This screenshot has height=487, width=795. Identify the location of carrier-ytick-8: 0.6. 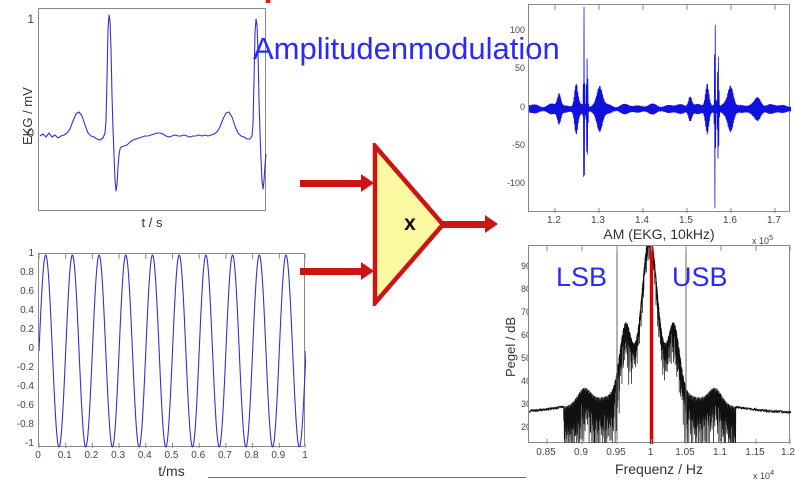
(27, 291).